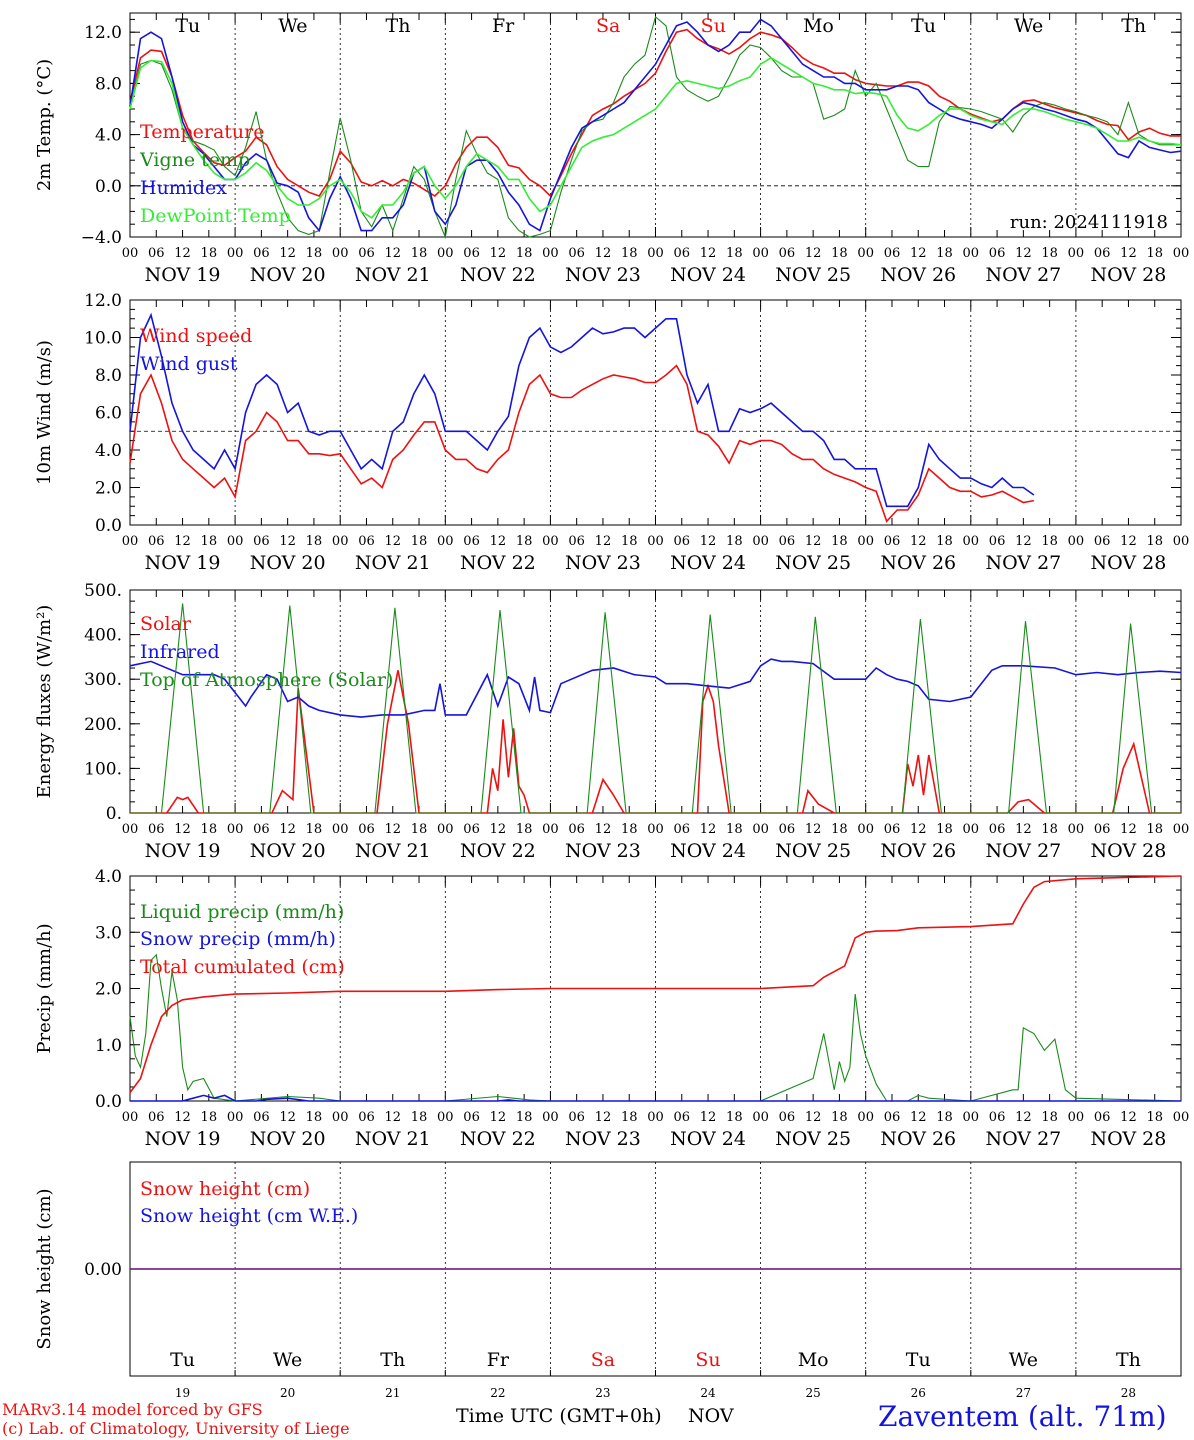 Image resolution: width=1194 pixels, height=1440 pixels. I want to click on legend-entry: Solar, so click(166, 624).